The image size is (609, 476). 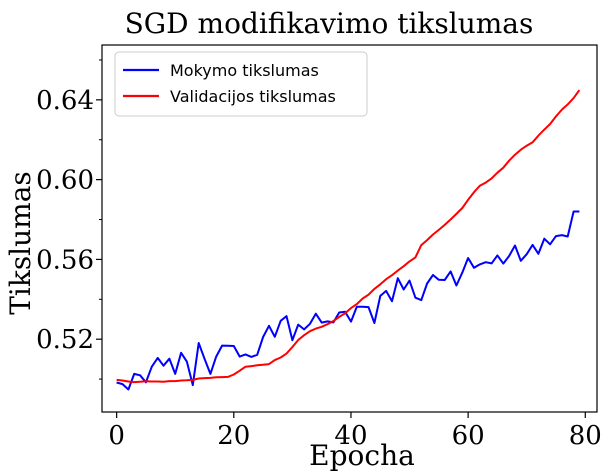 I want to click on y-tick-label: 0.56, so click(x=65, y=260).